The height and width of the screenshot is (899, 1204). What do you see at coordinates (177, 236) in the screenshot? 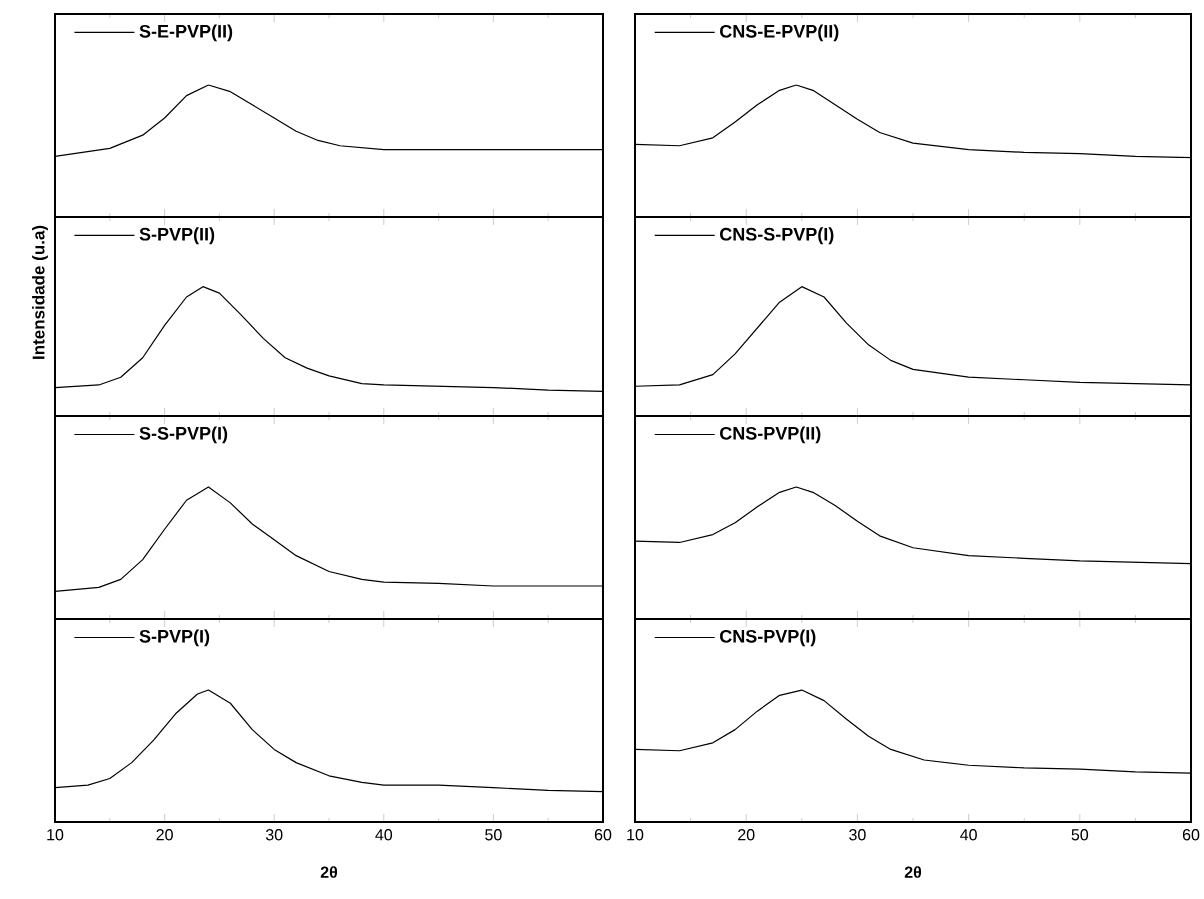
I see `legend-label: S-PVP(II)` at bounding box center [177, 236].